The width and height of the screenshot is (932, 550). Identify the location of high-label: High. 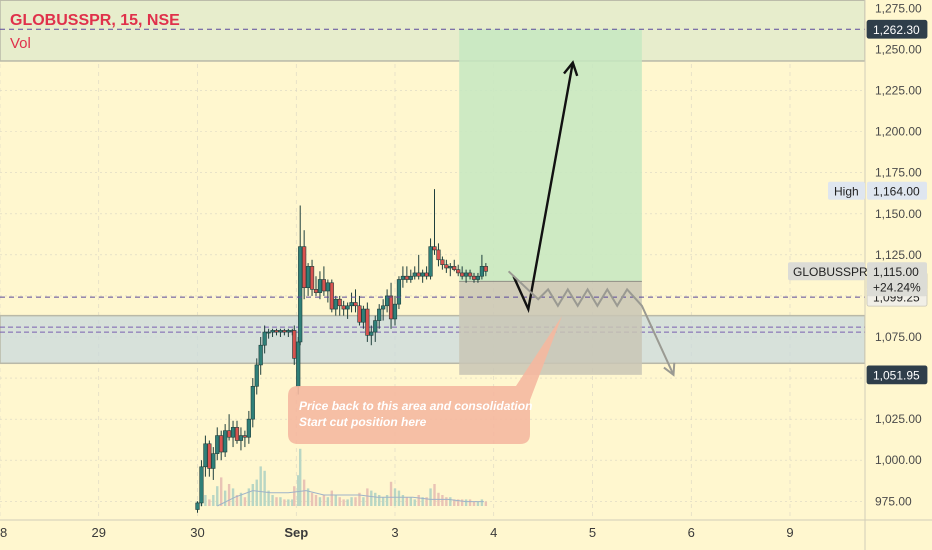
(846, 191).